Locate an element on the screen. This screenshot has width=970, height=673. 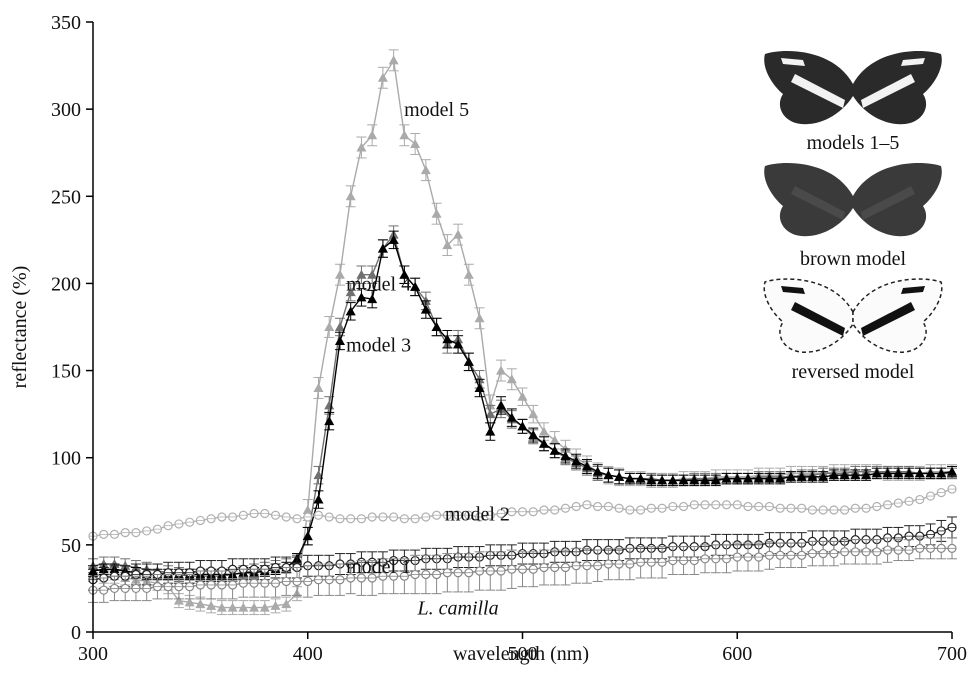
annotation-label: model 1 is located at coordinates (378, 567).